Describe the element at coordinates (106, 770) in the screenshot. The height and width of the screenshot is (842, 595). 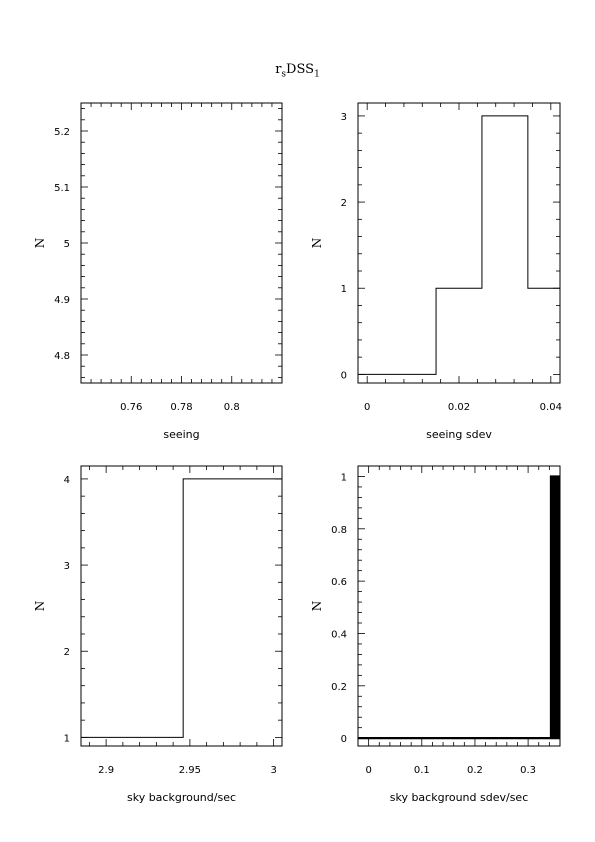
I see `x-tick-label: 2.9` at that location.